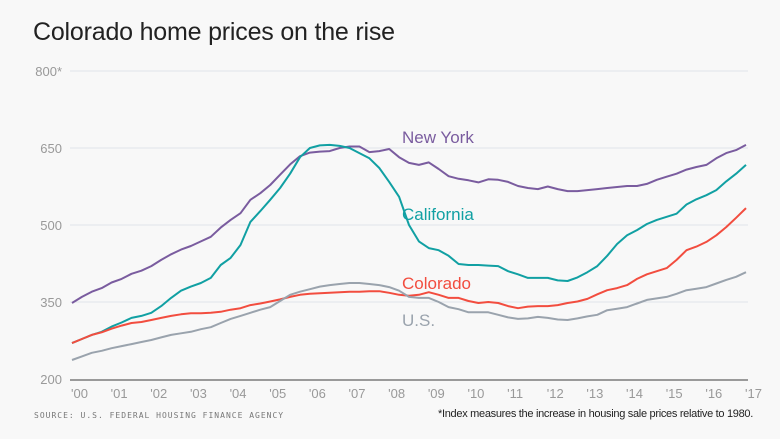  What do you see at coordinates (119, 393) in the screenshot?
I see `x-tick-label: '01` at bounding box center [119, 393].